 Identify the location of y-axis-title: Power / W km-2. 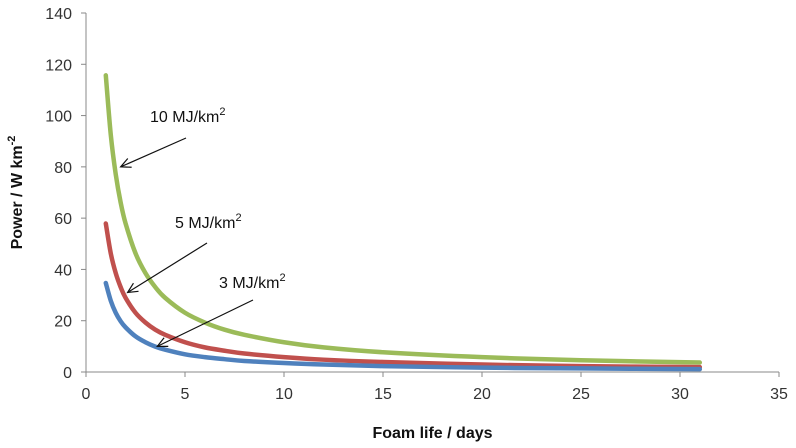
(16, 193).